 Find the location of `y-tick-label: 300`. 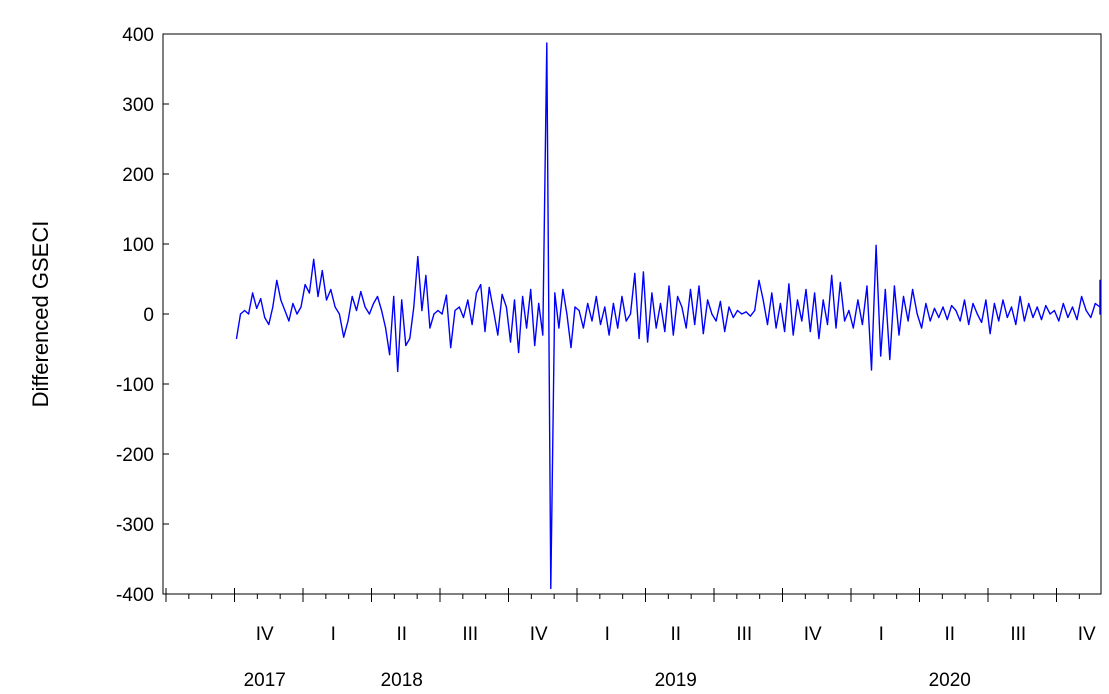

y-tick-label: 300 is located at coordinates (138, 105).